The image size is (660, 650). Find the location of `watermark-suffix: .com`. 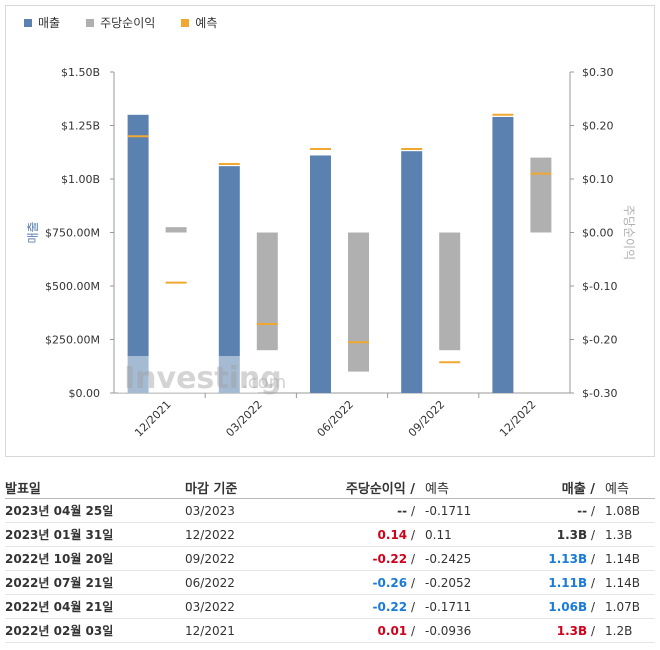

watermark-suffix: .com is located at coordinates (264, 382).